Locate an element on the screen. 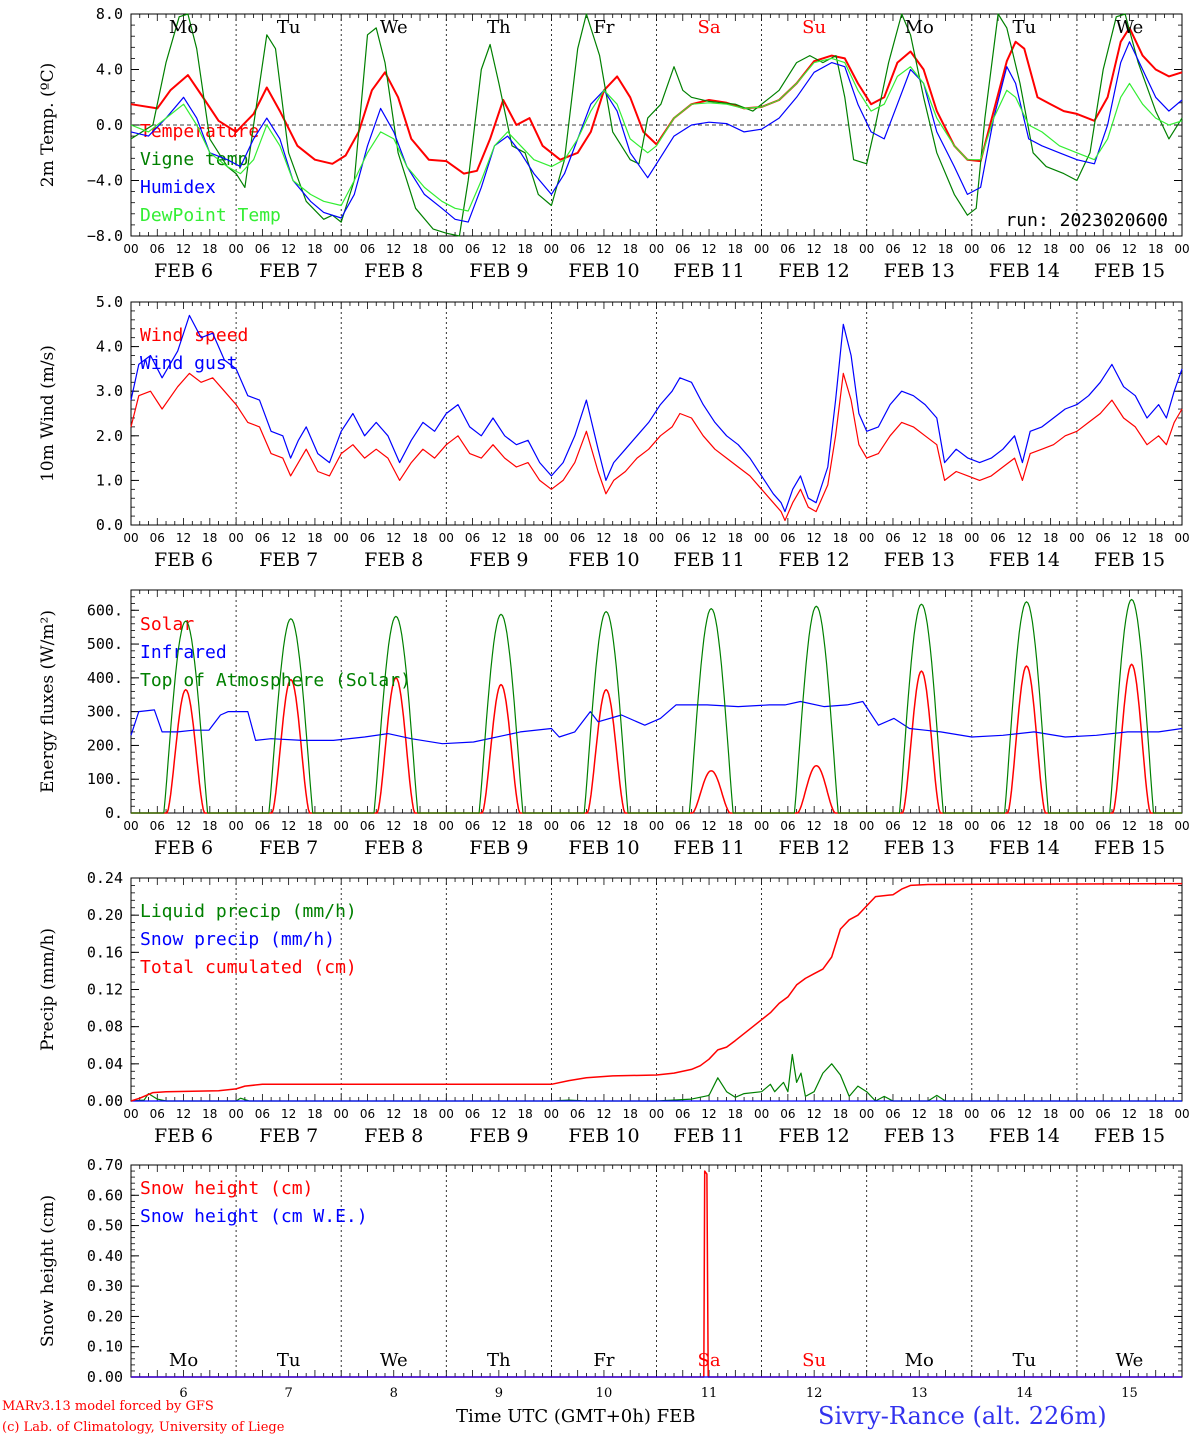 Image resolution: width=1194 pixels, height=1440 pixels. x-axis-title: Time UTC (GMT+0h) FEB is located at coordinates (576, 1416).